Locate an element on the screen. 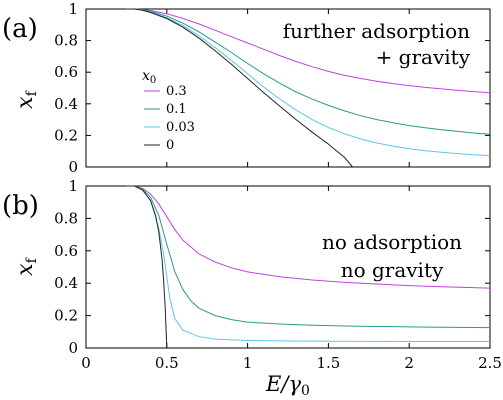 This screenshot has height=400, width=503. panel-b-x-tick-labels: 0 0.5 1 1.5 2 2.5 is located at coordinates (291, 363).